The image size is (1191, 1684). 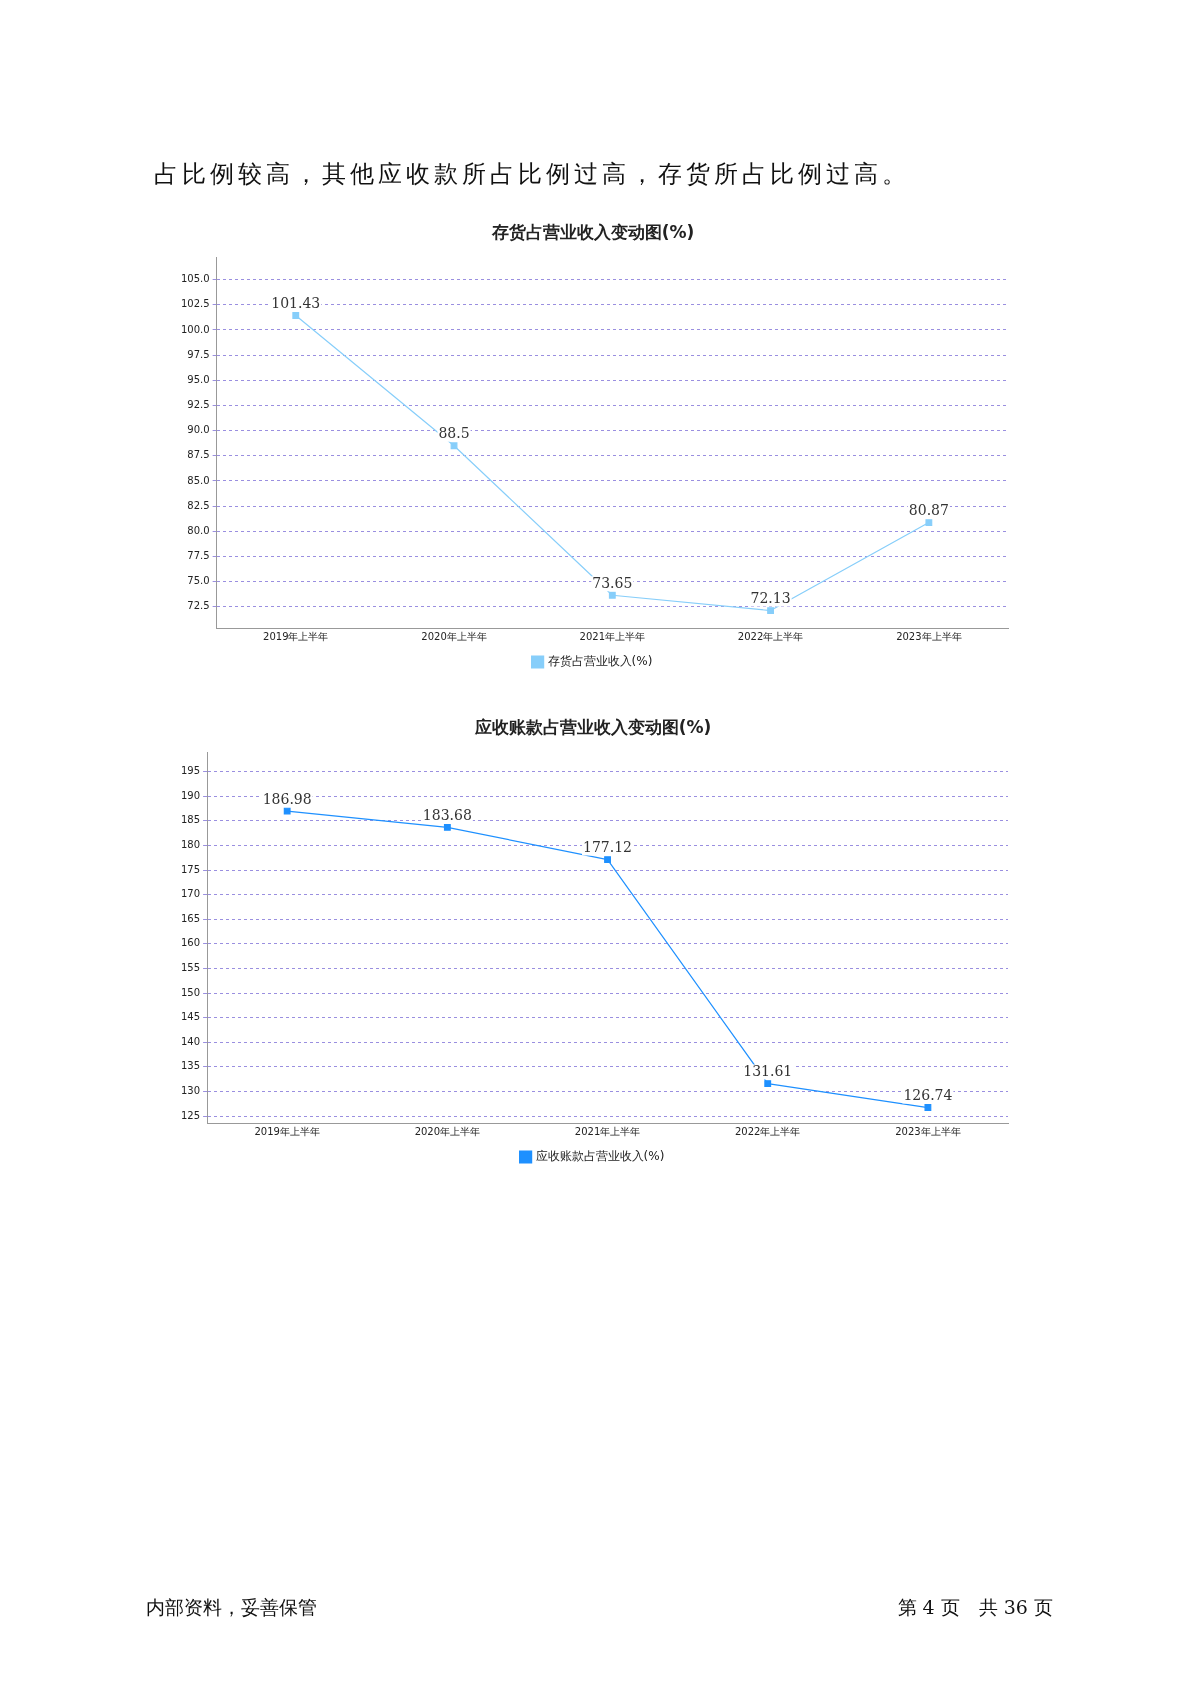 I want to click on y-tick-label: 105.0, so click(x=195, y=279).